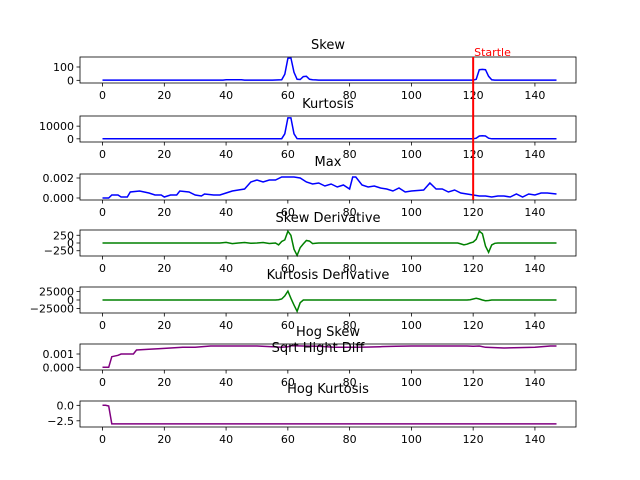 The width and height of the screenshot is (640, 480). Describe the element at coordinates (328, 389) in the screenshot. I see `subplot-title: Hog Kurtosis` at that location.